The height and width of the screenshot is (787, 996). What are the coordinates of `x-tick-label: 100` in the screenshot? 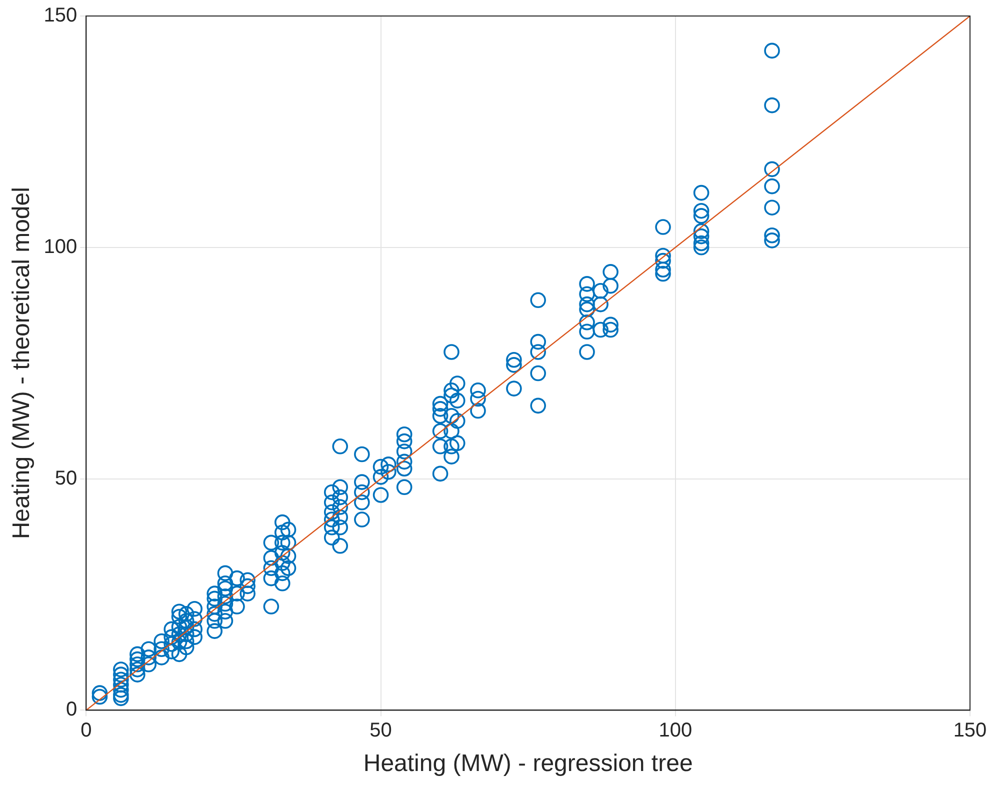 It's located at (675, 731).